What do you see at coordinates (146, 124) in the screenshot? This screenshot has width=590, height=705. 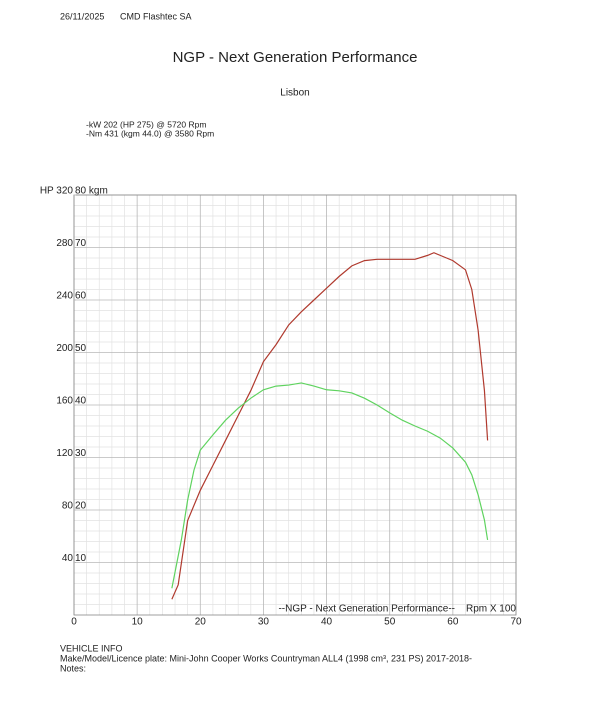 I see `summary: -kW 202 (HP 275) @ 5720 Rpm` at bounding box center [146, 124].